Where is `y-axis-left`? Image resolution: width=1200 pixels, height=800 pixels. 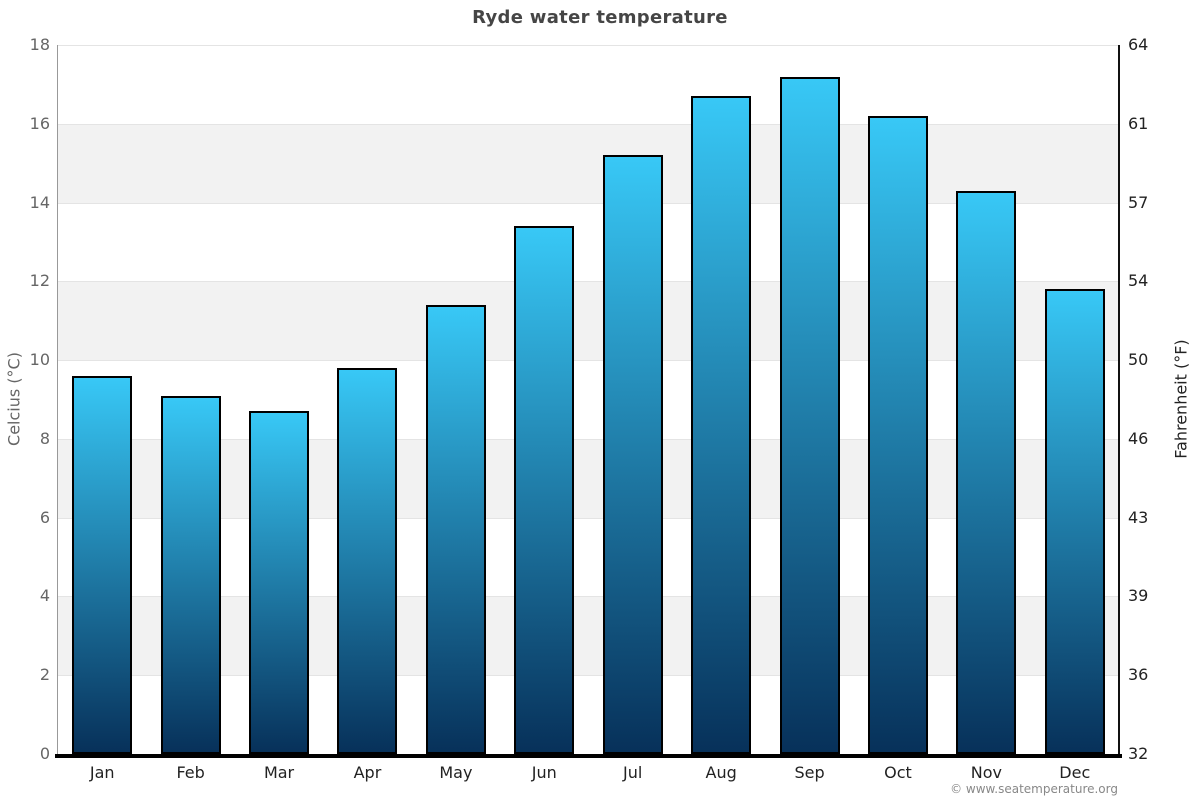 y-axis-left is located at coordinates (57, 401).